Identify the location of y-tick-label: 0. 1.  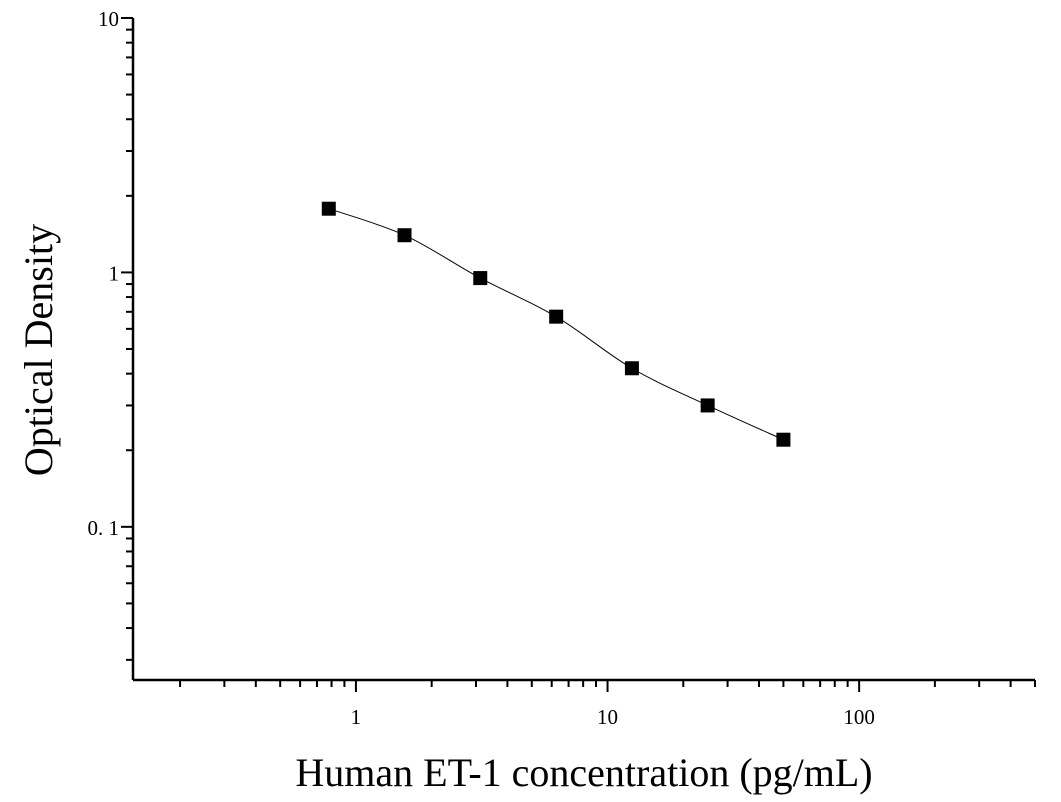
(104, 528).